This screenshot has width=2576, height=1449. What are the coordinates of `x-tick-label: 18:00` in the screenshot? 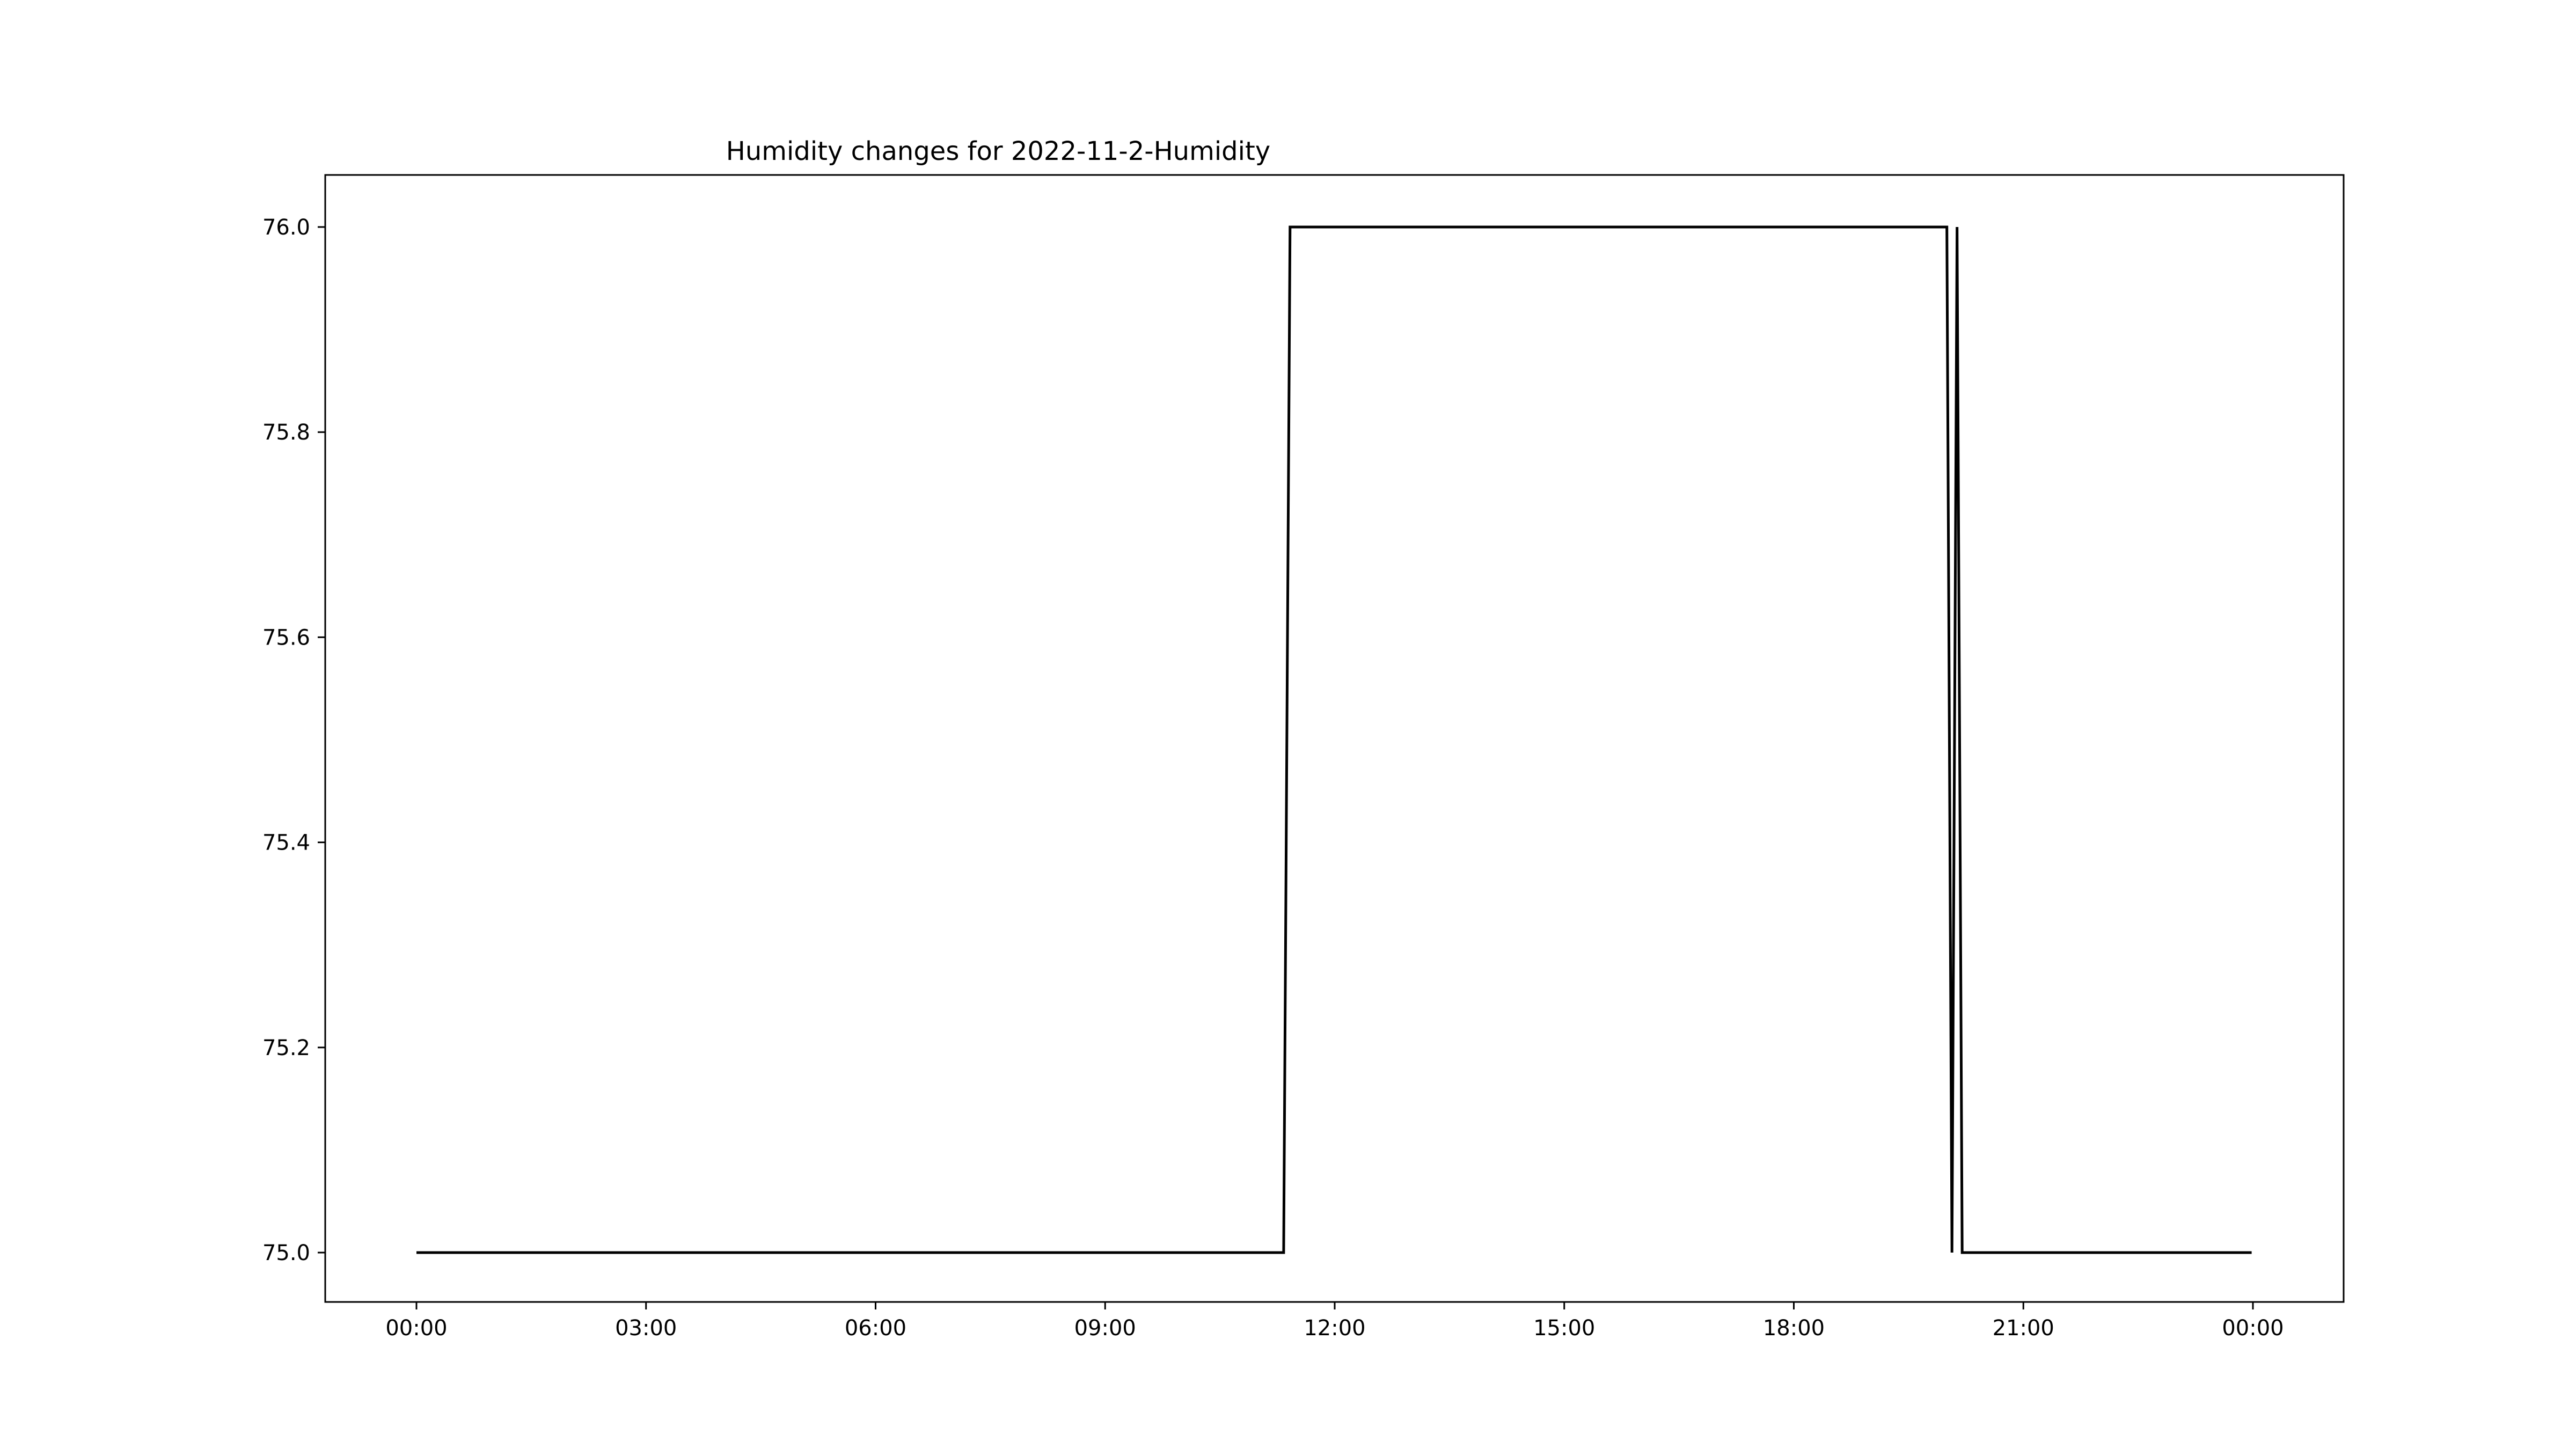 It's located at (1794, 1328).